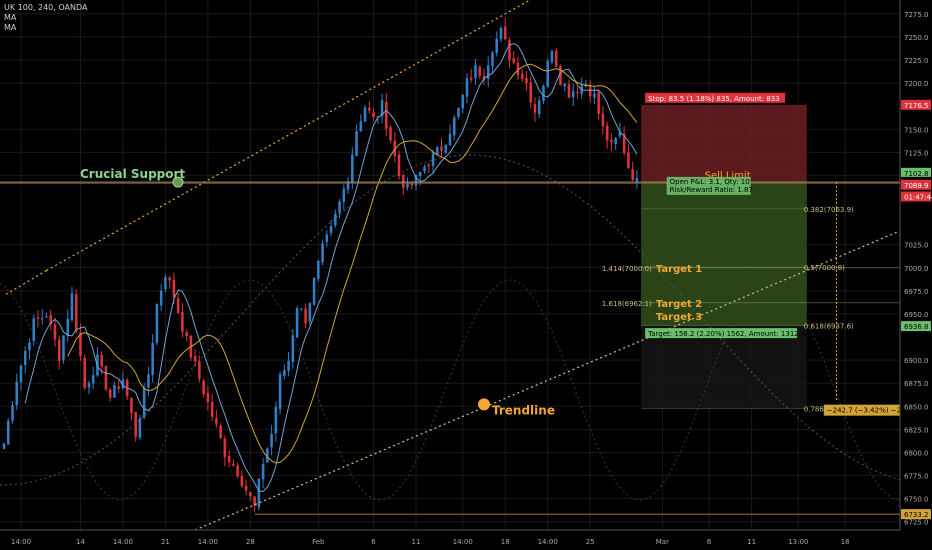 The height and width of the screenshot is (550, 932). I want to click on time-axis-bg, so click(466, 540).